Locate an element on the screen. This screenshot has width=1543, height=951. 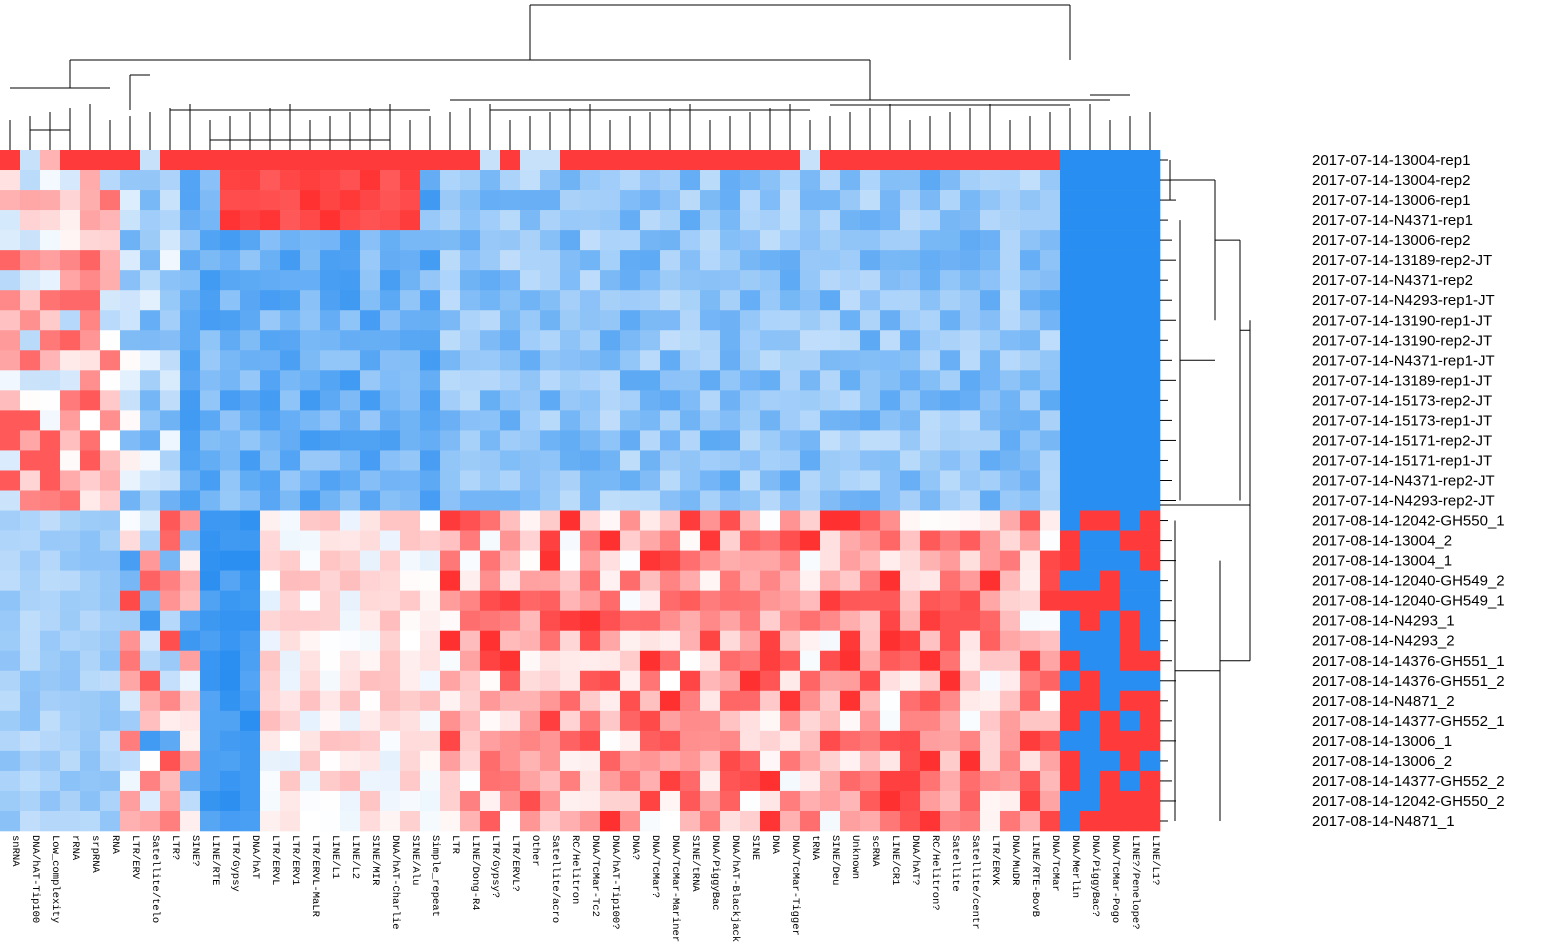
column-label: DNA? is located at coordinates (635, 847).